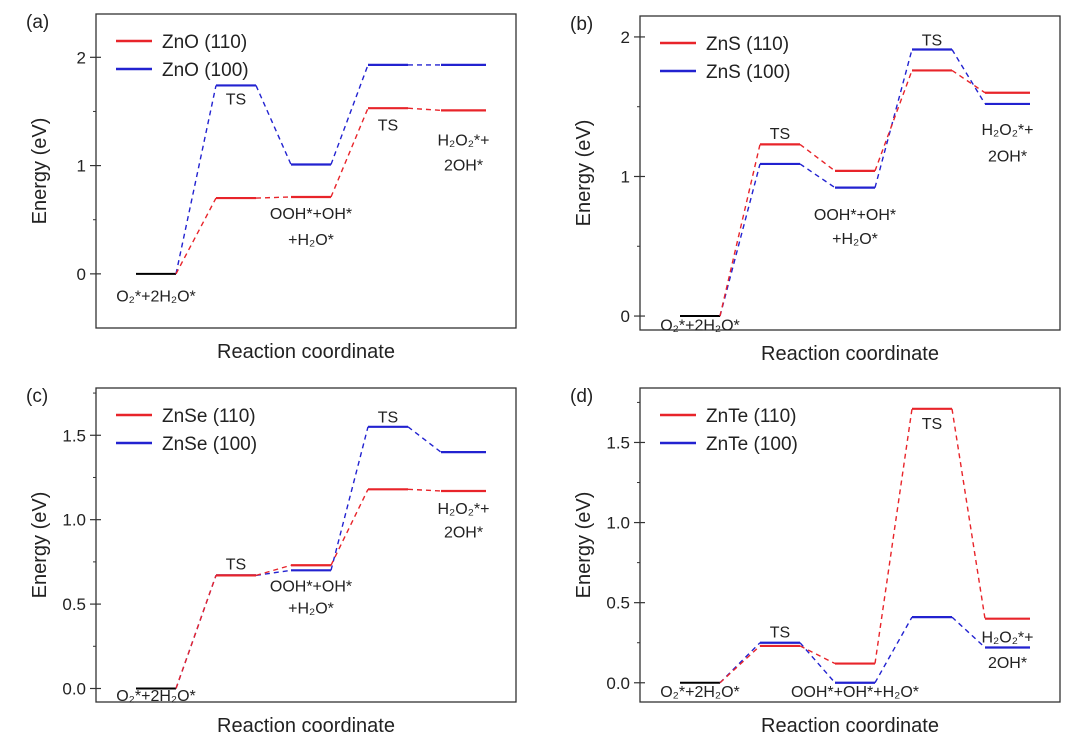 The width and height of the screenshot is (1080, 749). Describe the element at coordinates (752, 444) in the screenshot. I see `legend-entry-2: ZnTe (100)` at that location.